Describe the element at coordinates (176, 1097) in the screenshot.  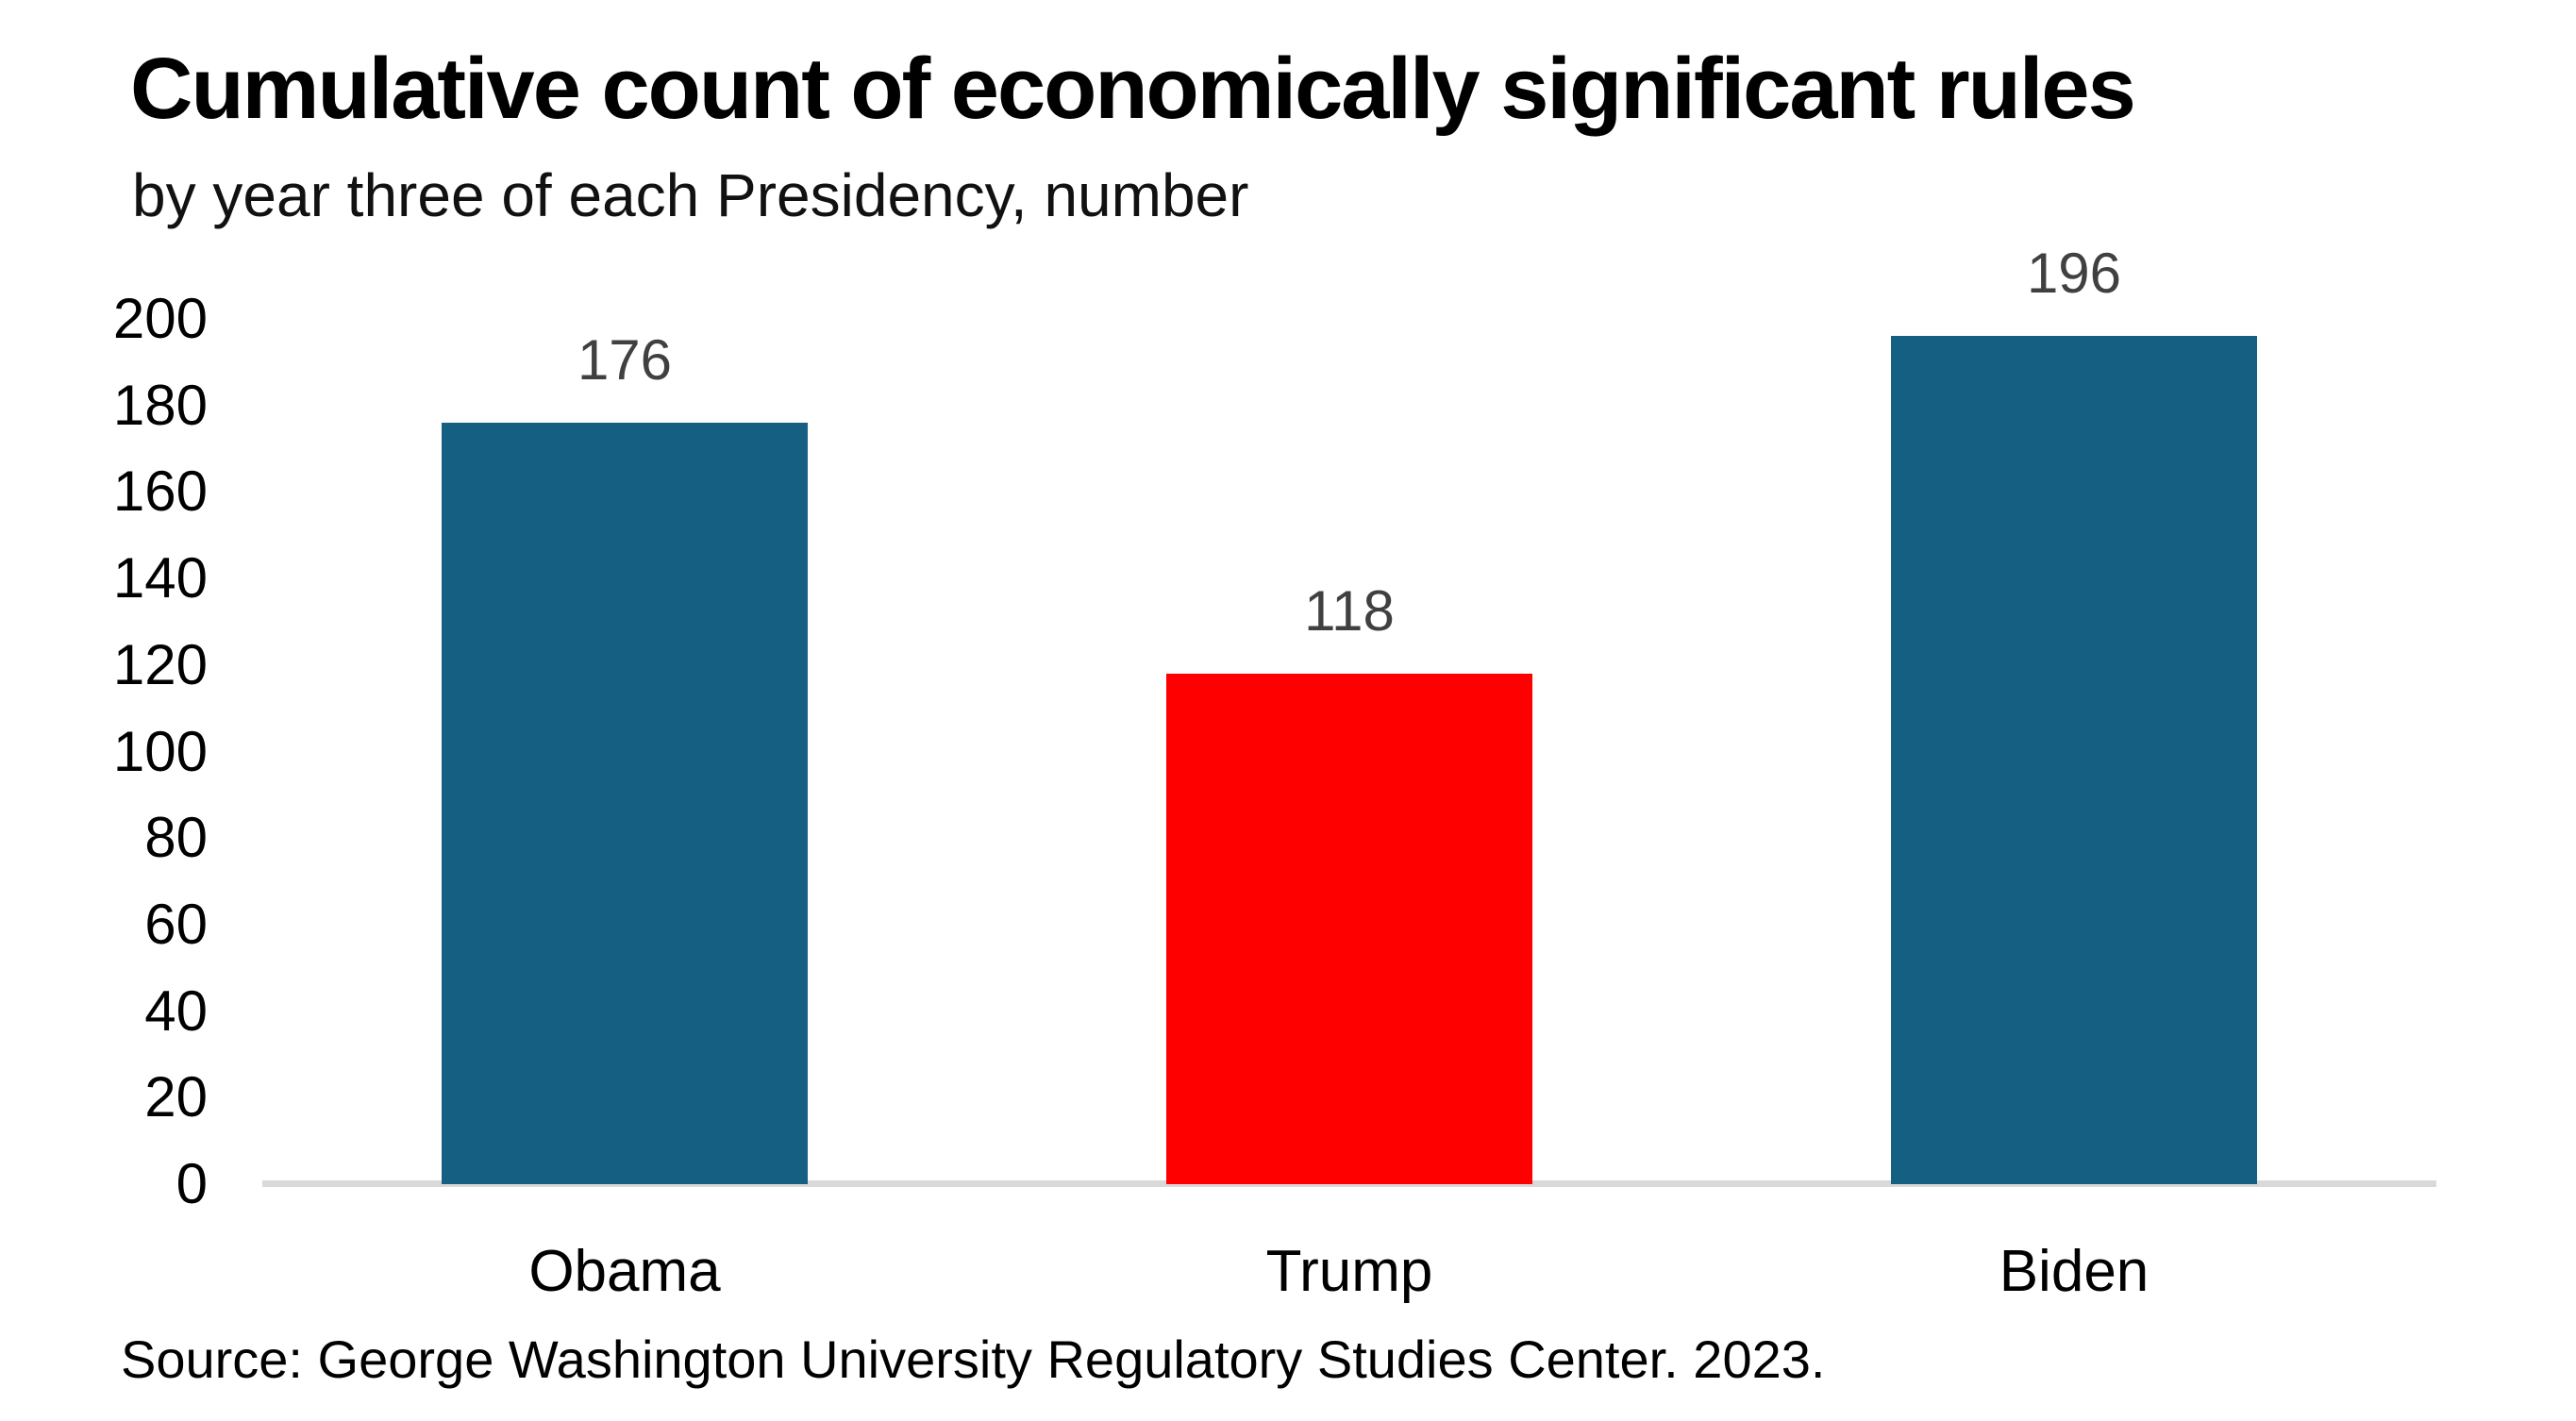
I see `y-tick-label: 20` at that location.